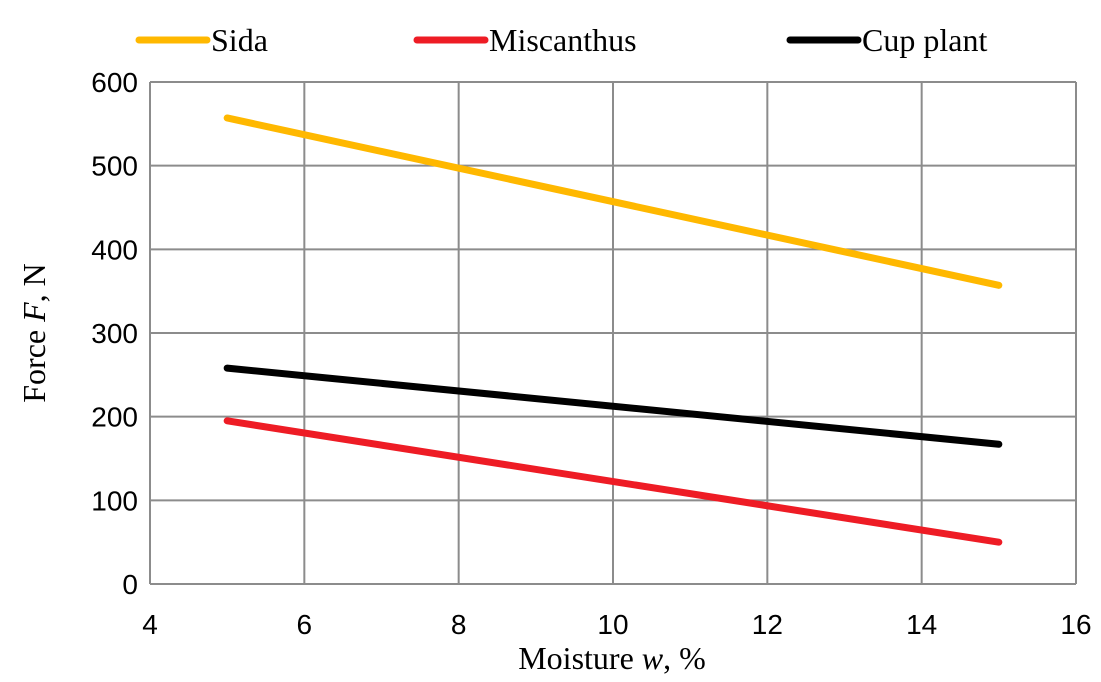 The width and height of the screenshot is (1101, 682). What do you see at coordinates (613, 406) in the screenshot?
I see `series-line-cup-plant` at bounding box center [613, 406].